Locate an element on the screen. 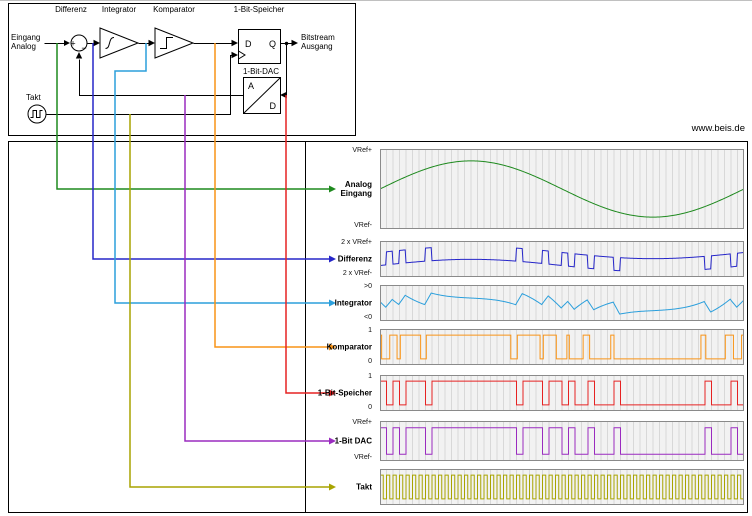  signal-name-speicher: 1-Bit-Speicher is located at coordinates (345, 393).